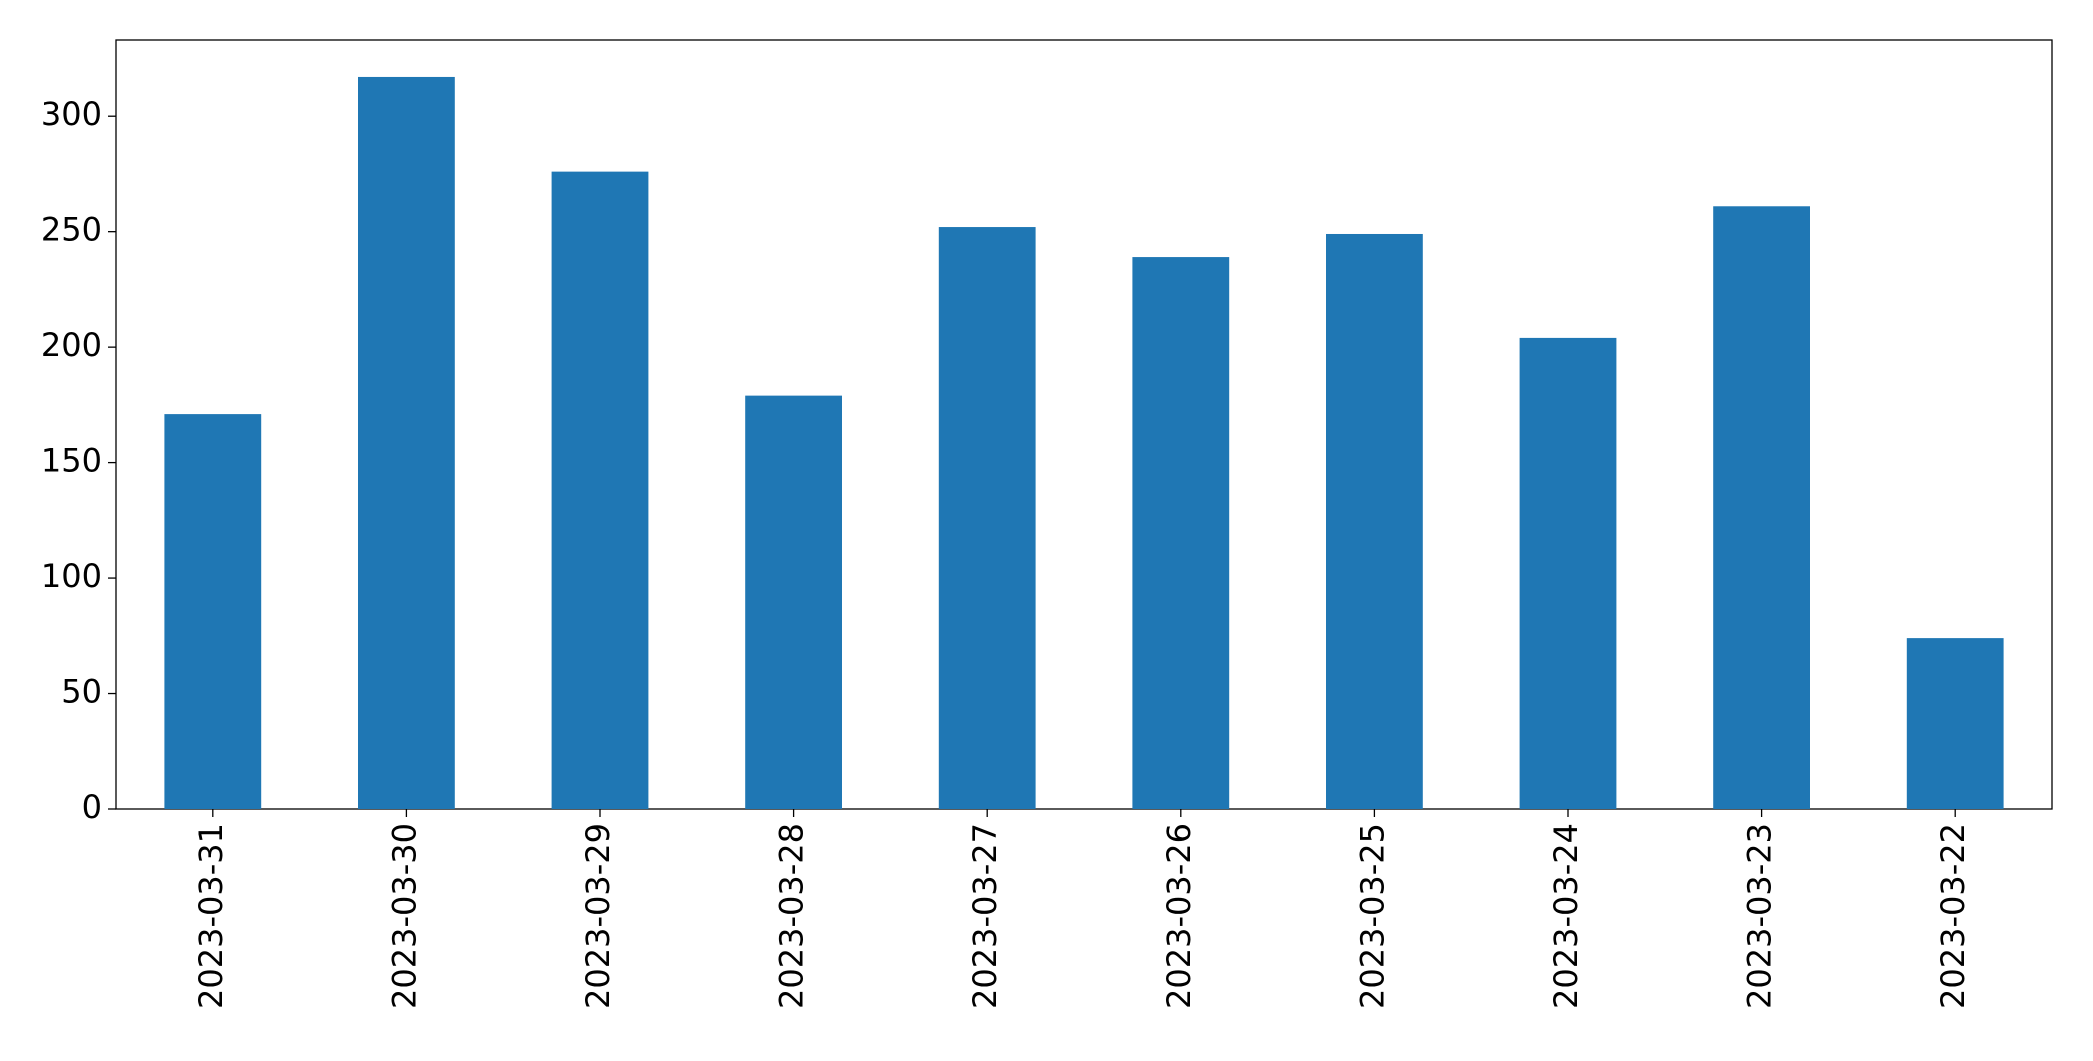 This screenshot has height=1061, width=2093. What do you see at coordinates (1760, 916) in the screenshot?
I see `x-tick-label: 2023-03-23` at bounding box center [1760, 916].